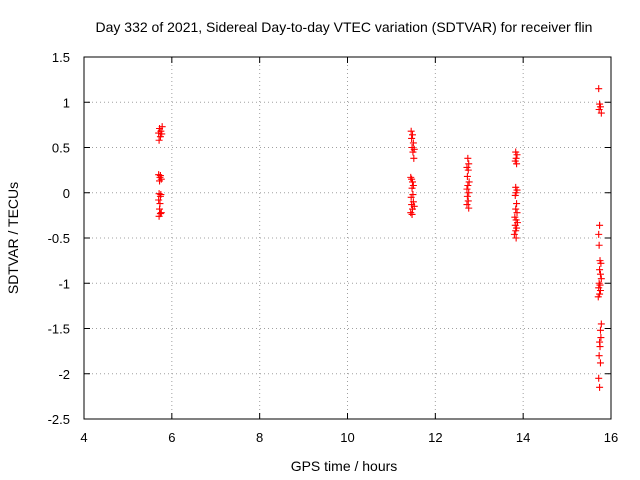 The width and height of the screenshot is (640, 480). What do you see at coordinates (83, 437) in the screenshot?
I see `x-tick-label: 4` at bounding box center [83, 437].